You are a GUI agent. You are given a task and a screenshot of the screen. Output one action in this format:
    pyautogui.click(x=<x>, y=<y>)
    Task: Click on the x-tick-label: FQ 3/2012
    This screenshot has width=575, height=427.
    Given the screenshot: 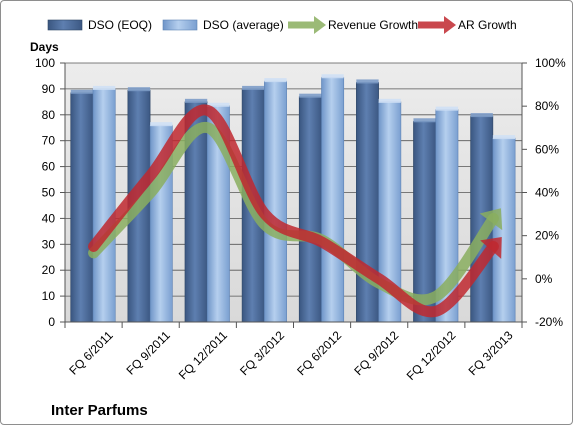 What is the action you would take?
    pyautogui.click(x=262, y=353)
    